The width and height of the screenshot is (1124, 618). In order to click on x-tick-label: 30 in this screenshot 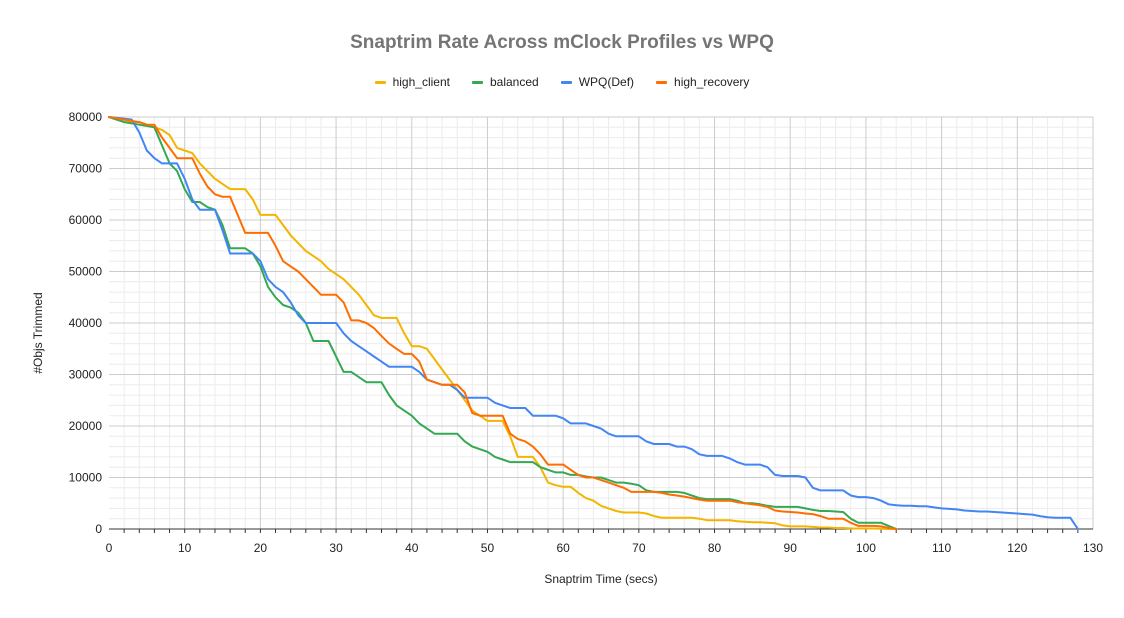, I will do `click(336, 548)`.